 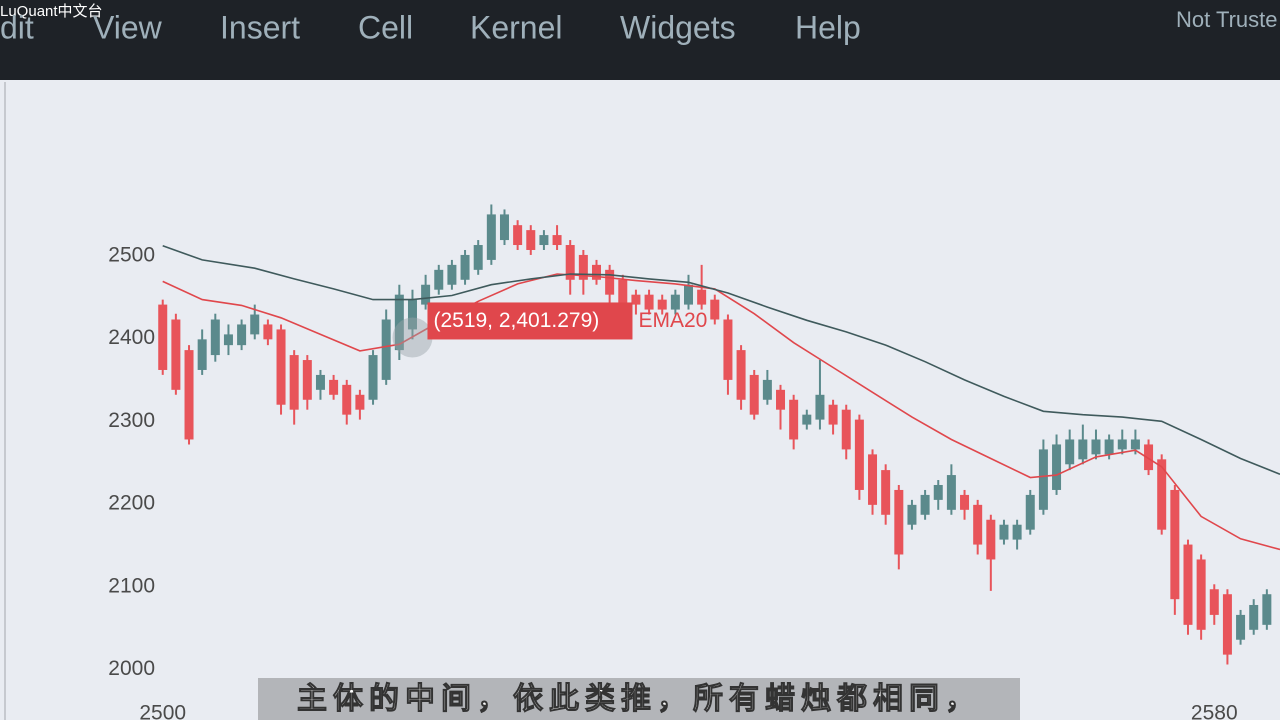 I want to click on menu-item: Insert, so click(x=260, y=27).